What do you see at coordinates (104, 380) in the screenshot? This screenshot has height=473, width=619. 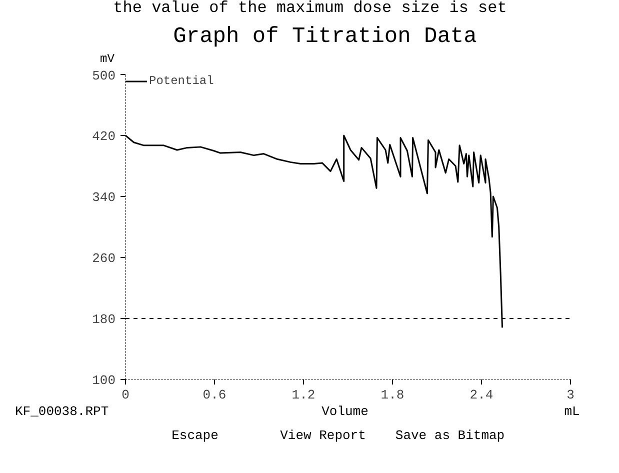 I see `y-tick-label: 100` at bounding box center [104, 380].